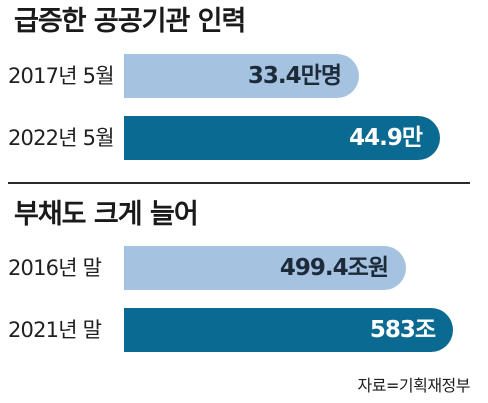 Image resolution: width=488 pixels, height=403 pixels. I want to click on bar: 583조, so click(288, 330).